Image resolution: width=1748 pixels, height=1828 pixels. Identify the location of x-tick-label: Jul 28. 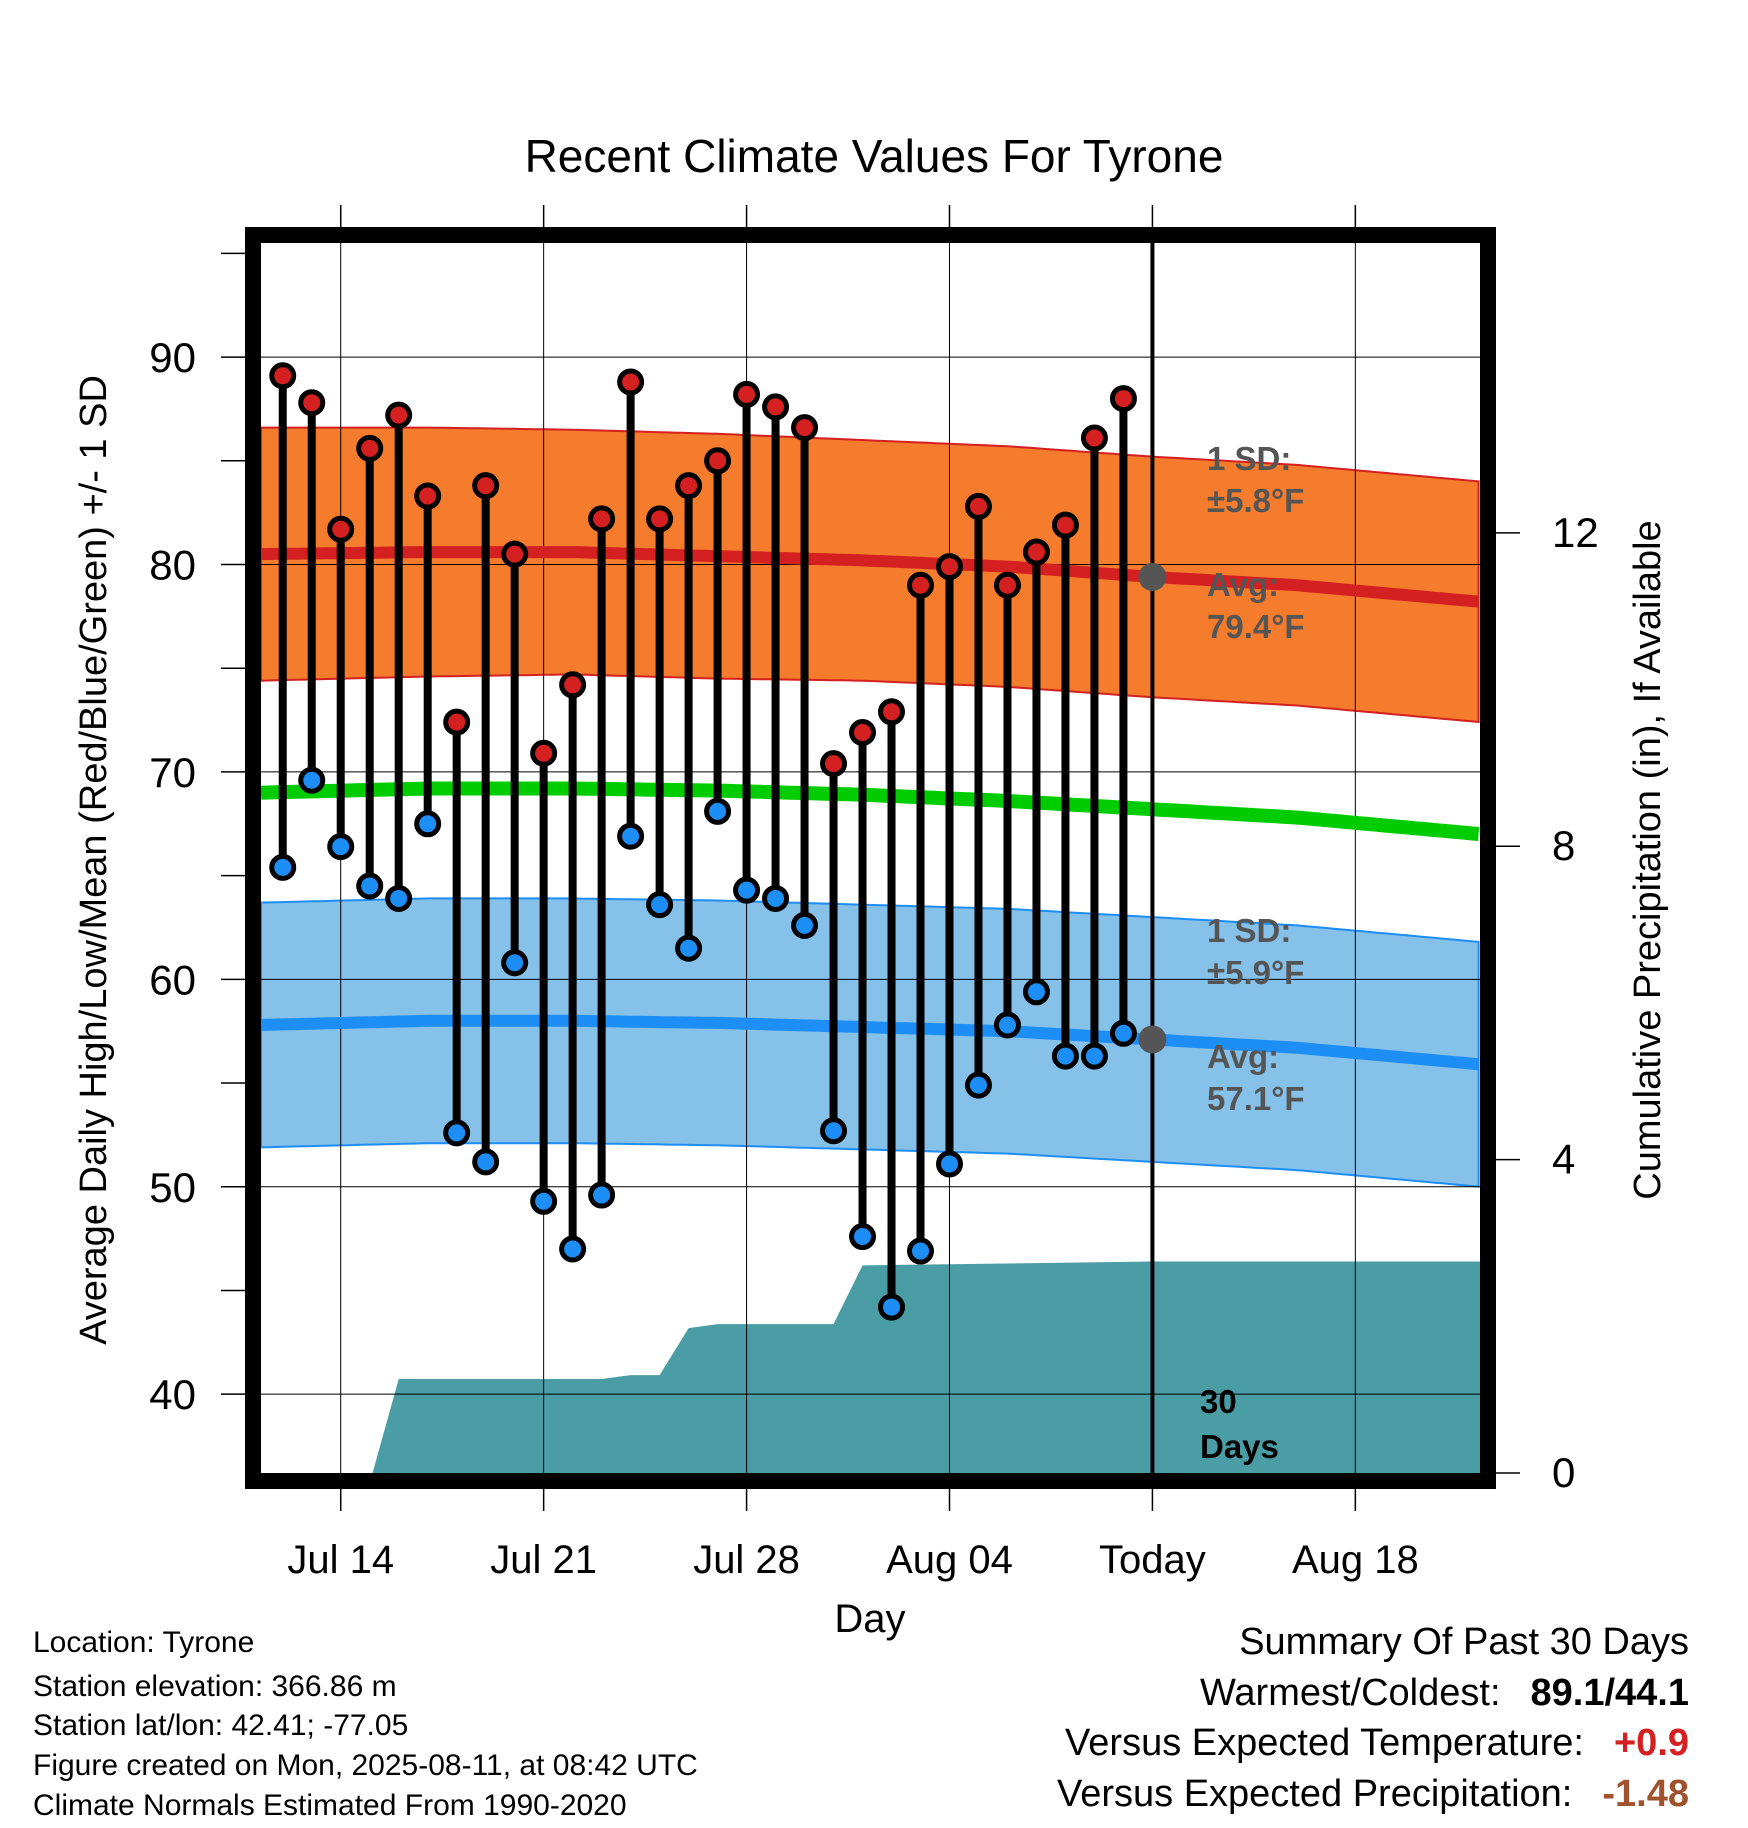
(746, 1560).